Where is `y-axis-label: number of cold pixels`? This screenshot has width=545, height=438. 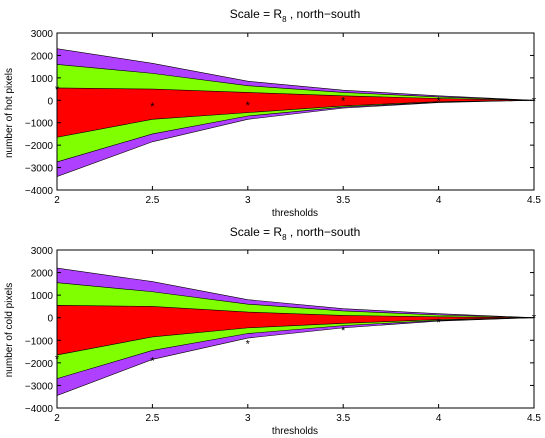
y-axis-label: number of cold pixels is located at coordinates (9, 330).